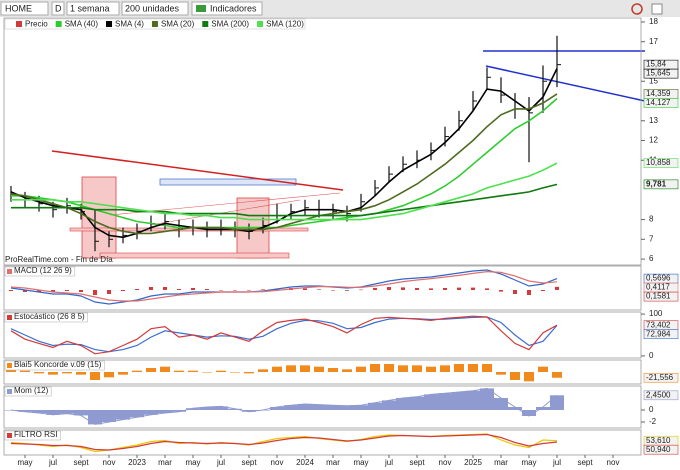 This screenshot has height=470, width=680. I want to click on legend-label: SMA (4), so click(129, 24).